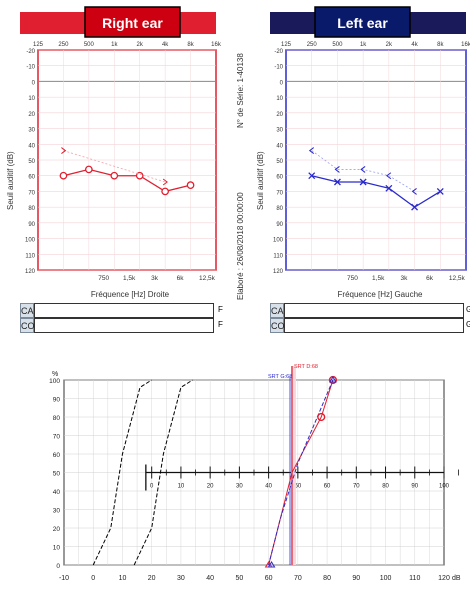  Describe the element at coordinates (64, 150) in the screenshot. I see `right-point-bracket` at that location.